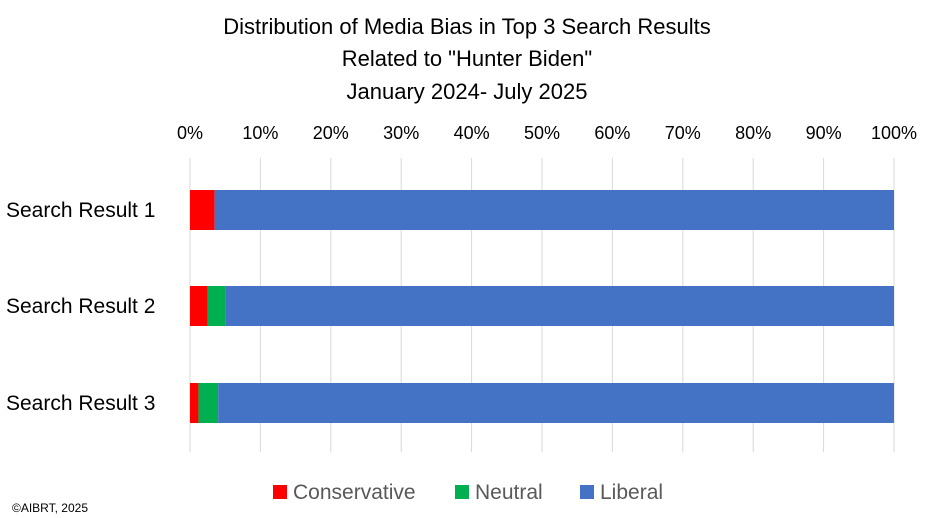 This screenshot has height=518, width=936. What do you see at coordinates (612, 133) in the screenshot?
I see `x-tick-label: 60%` at bounding box center [612, 133].